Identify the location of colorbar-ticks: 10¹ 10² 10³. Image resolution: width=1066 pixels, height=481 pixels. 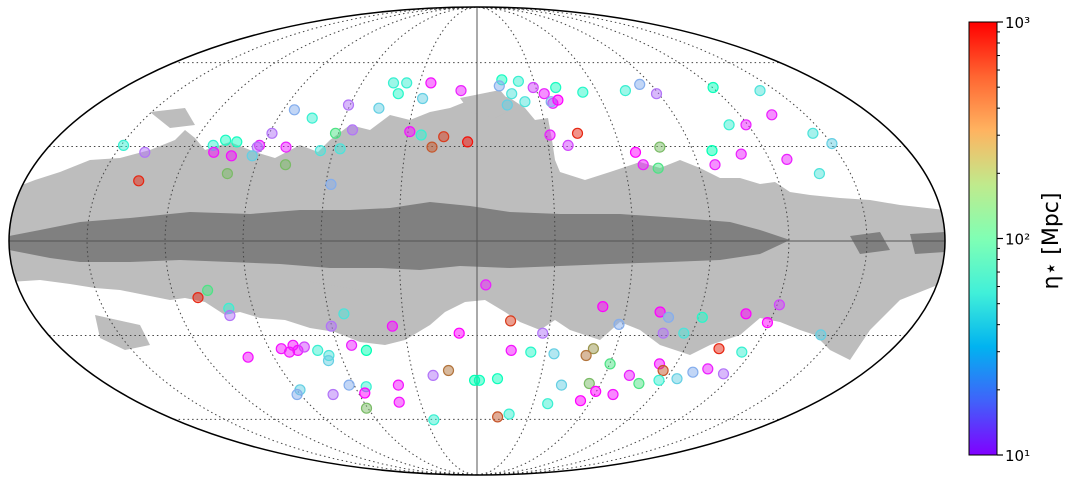
(1013, 239).